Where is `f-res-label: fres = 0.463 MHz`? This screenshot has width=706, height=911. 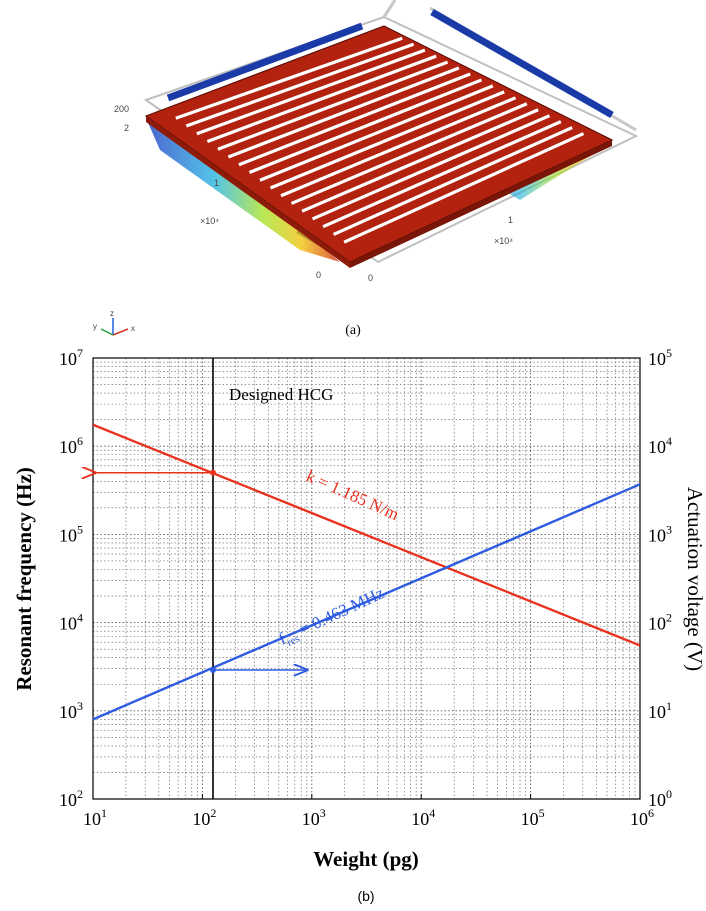
f-res-label: fres = 0.463 MHz is located at coordinates (332, 617).